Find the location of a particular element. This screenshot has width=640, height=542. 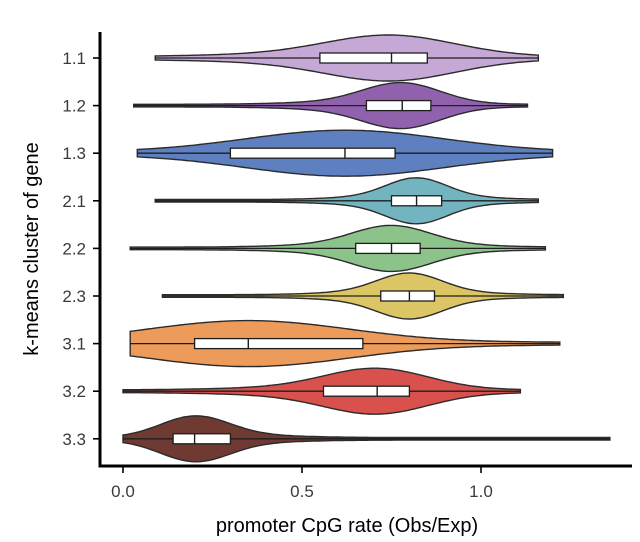

y-tick-label-3-2: 3.2 is located at coordinates (74, 391).